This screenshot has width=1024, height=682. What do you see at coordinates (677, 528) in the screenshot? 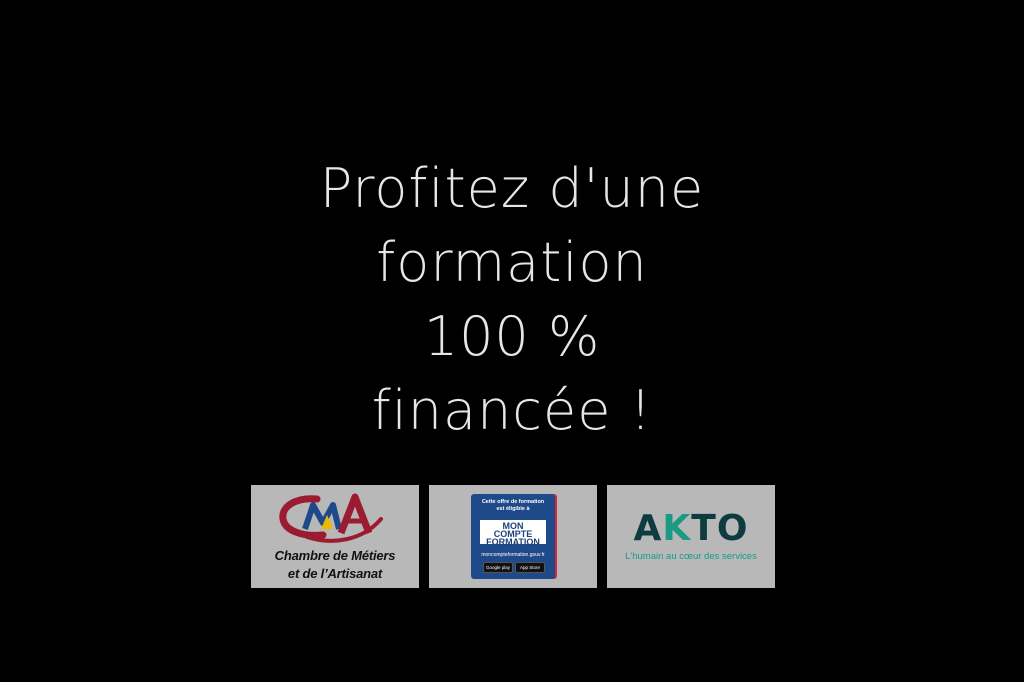
I see `akto-letter-k: K` at bounding box center [677, 528].